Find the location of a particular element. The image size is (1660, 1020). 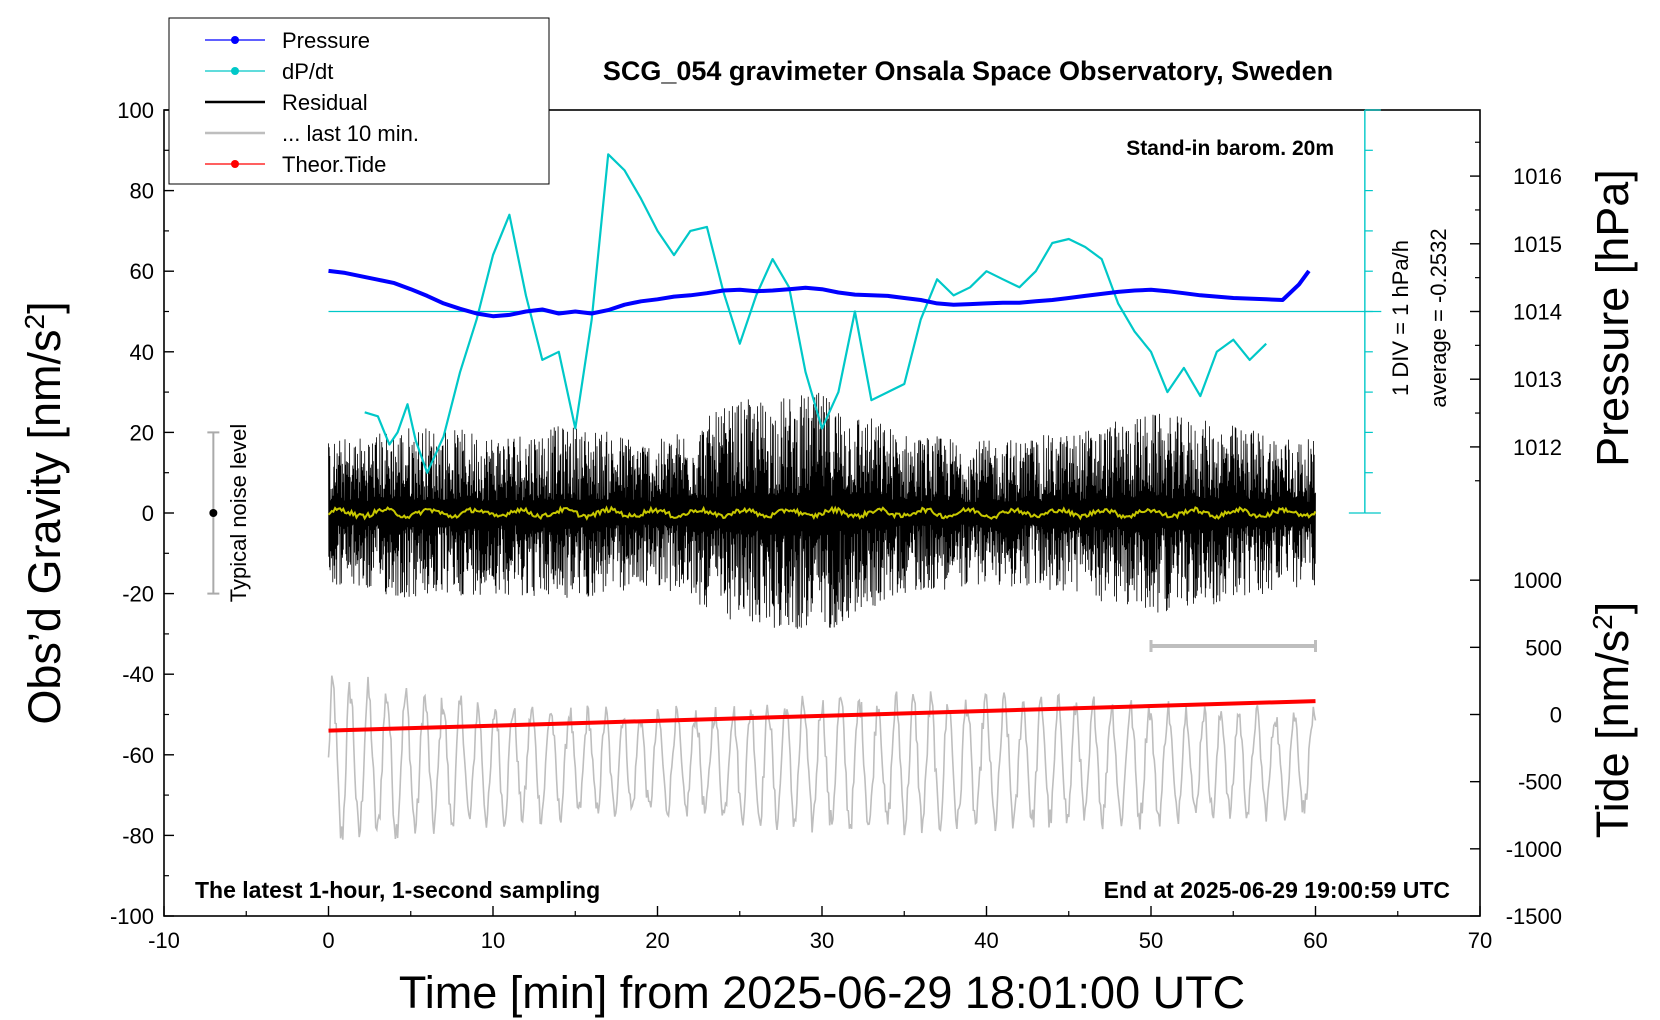

x-tick-label: 70 is located at coordinates (1480, 940).